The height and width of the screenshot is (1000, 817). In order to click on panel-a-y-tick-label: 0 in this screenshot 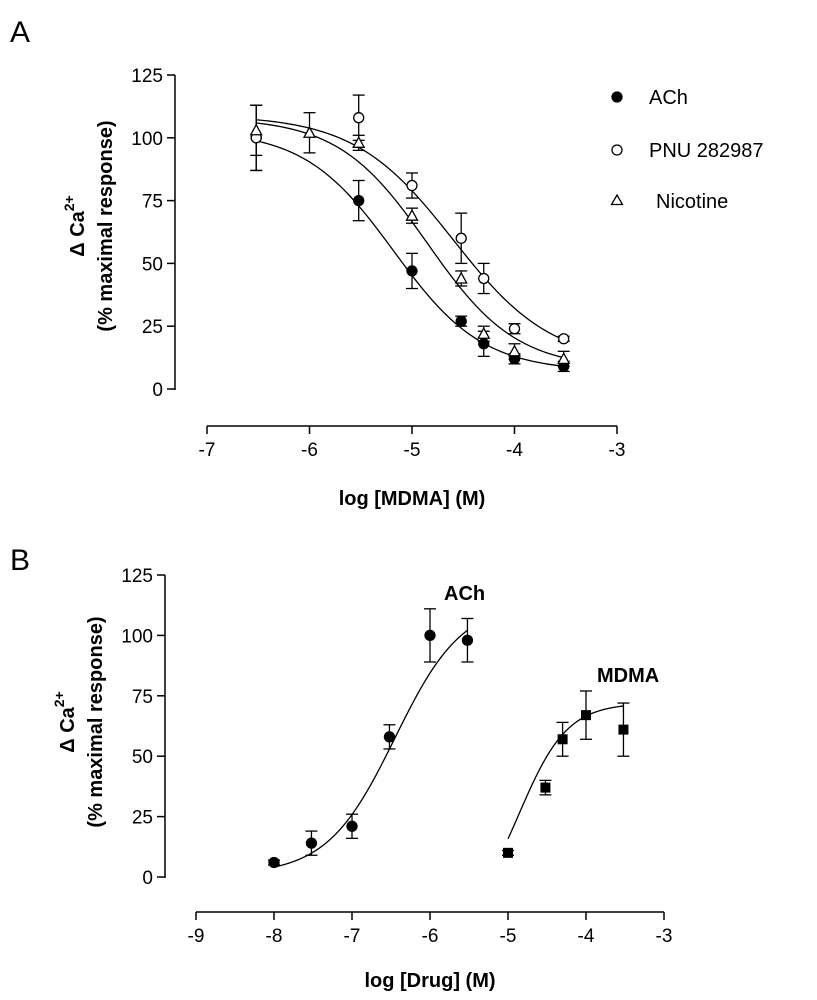, I will do `click(157, 390)`.